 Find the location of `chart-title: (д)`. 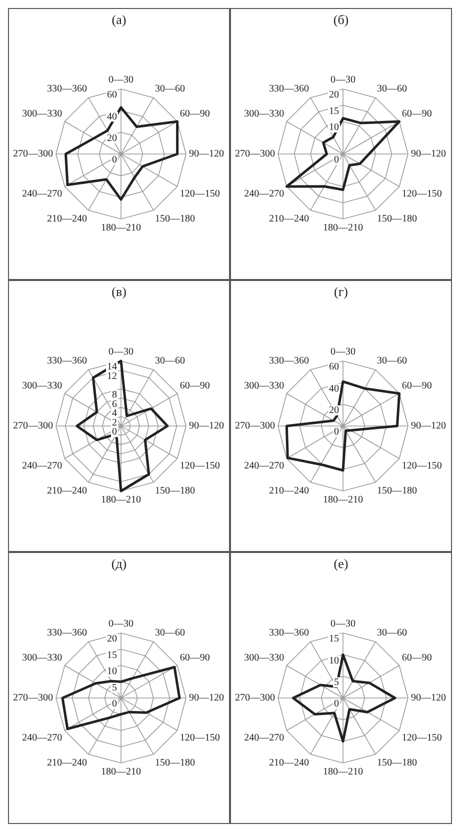

chart-title: (д) is located at coordinates (119, 564).